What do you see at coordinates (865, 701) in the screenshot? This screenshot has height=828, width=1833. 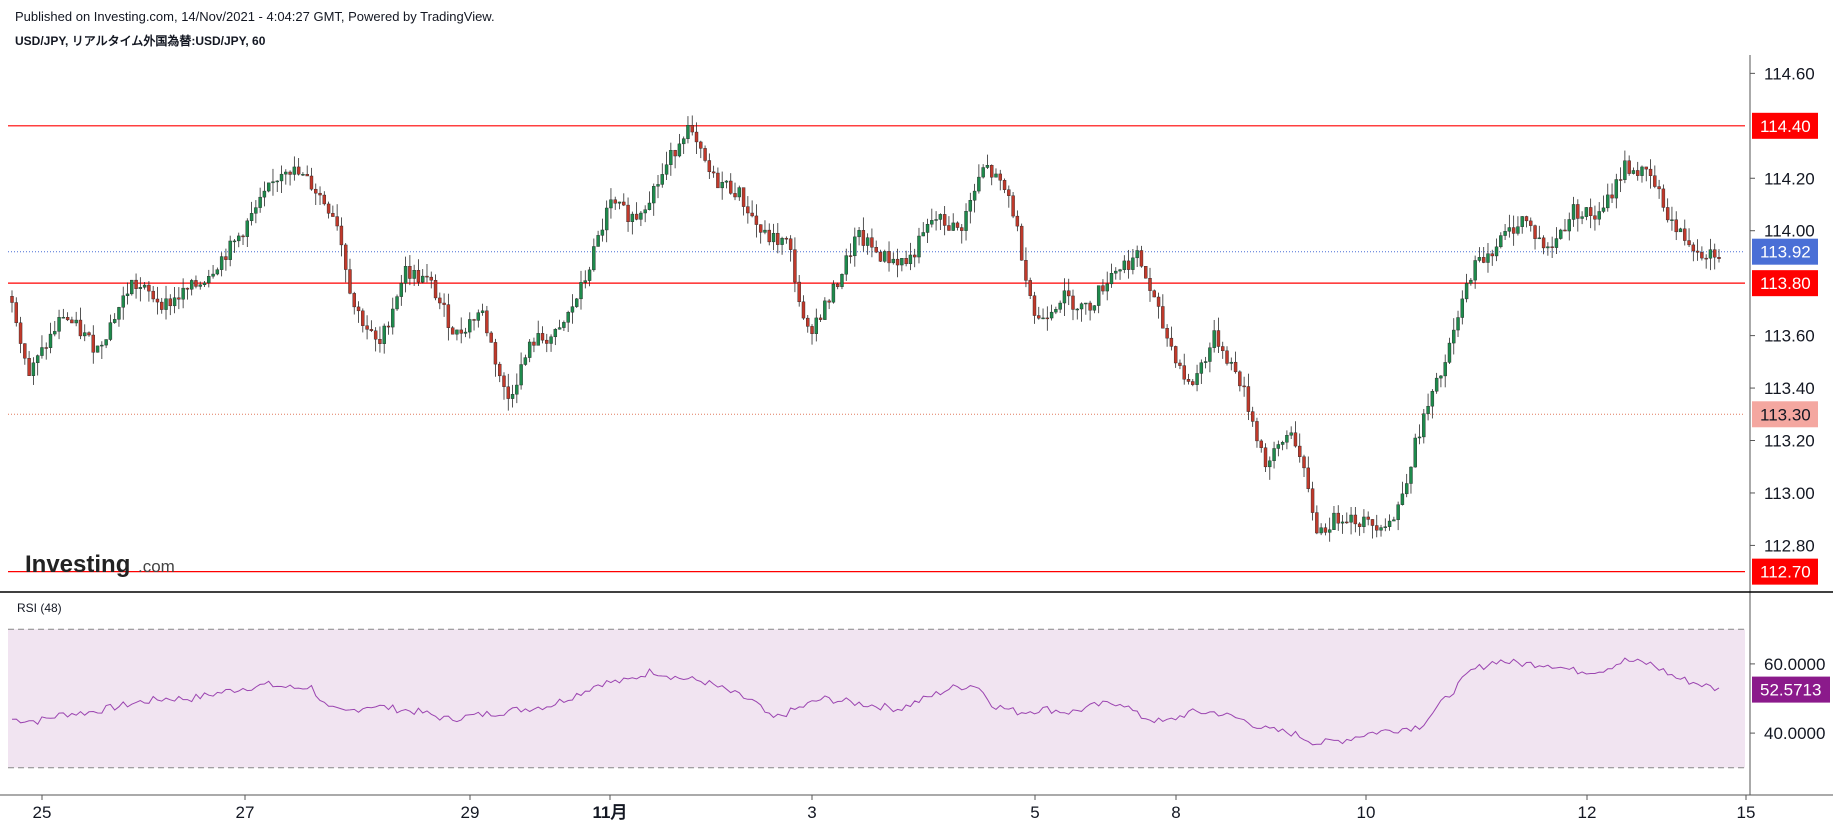 I see `rsi-line` at bounding box center [865, 701].